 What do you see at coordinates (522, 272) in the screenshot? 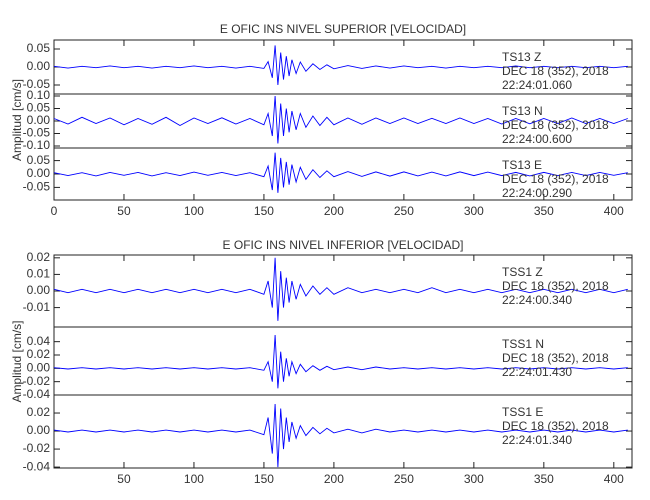
I see `trace-label: TSS1 Z` at bounding box center [522, 272].